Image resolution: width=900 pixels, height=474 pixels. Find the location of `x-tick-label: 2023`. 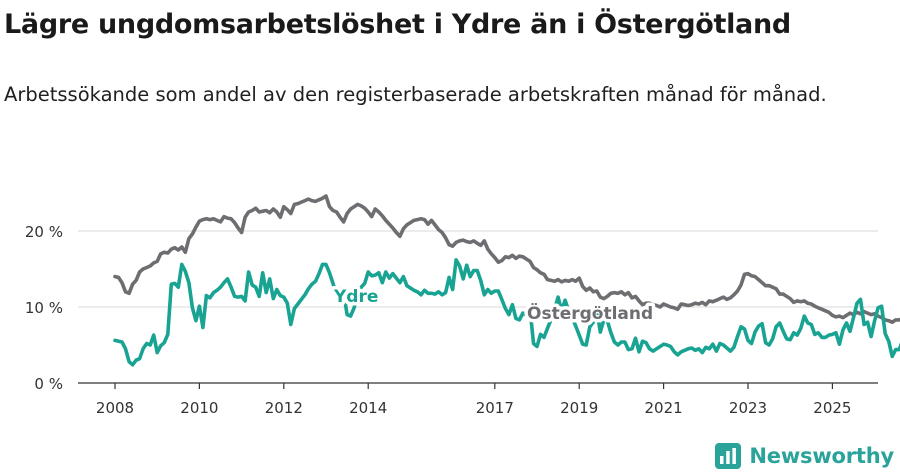

x-tick-label: 2023 is located at coordinates (748, 408).